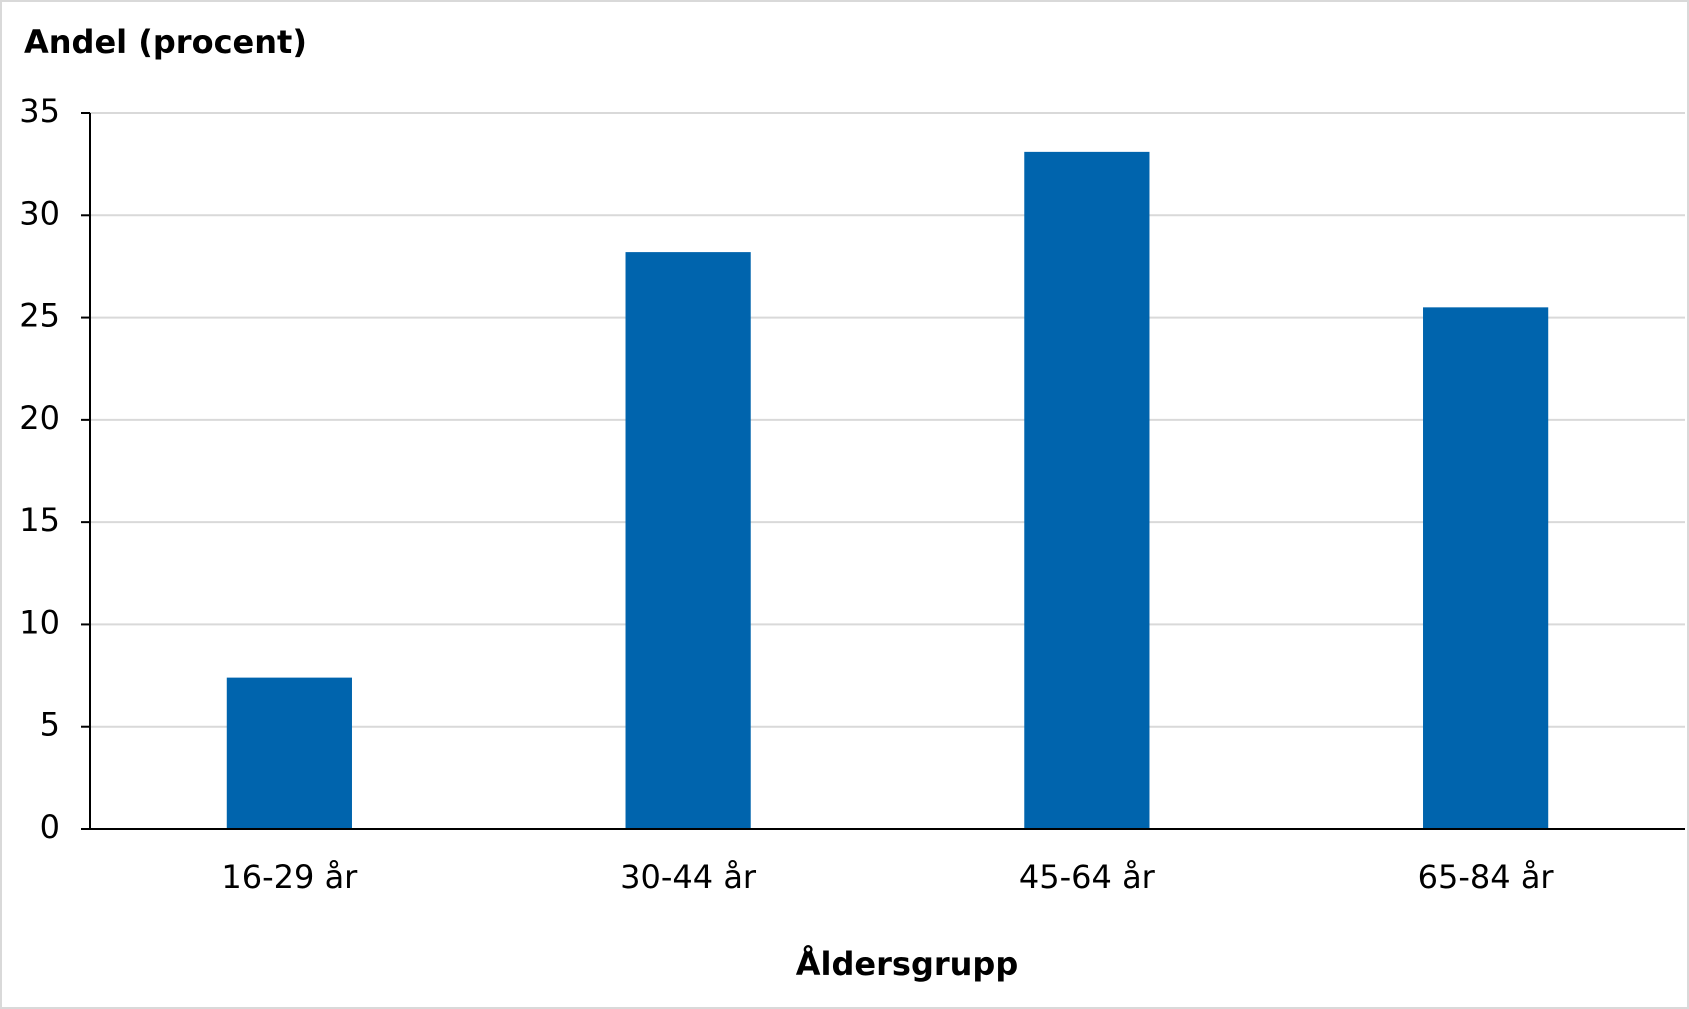  Describe the element at coordinates (1486, 877) in the screenshot. I see `x-tick-label: 65-84 år` at that location.